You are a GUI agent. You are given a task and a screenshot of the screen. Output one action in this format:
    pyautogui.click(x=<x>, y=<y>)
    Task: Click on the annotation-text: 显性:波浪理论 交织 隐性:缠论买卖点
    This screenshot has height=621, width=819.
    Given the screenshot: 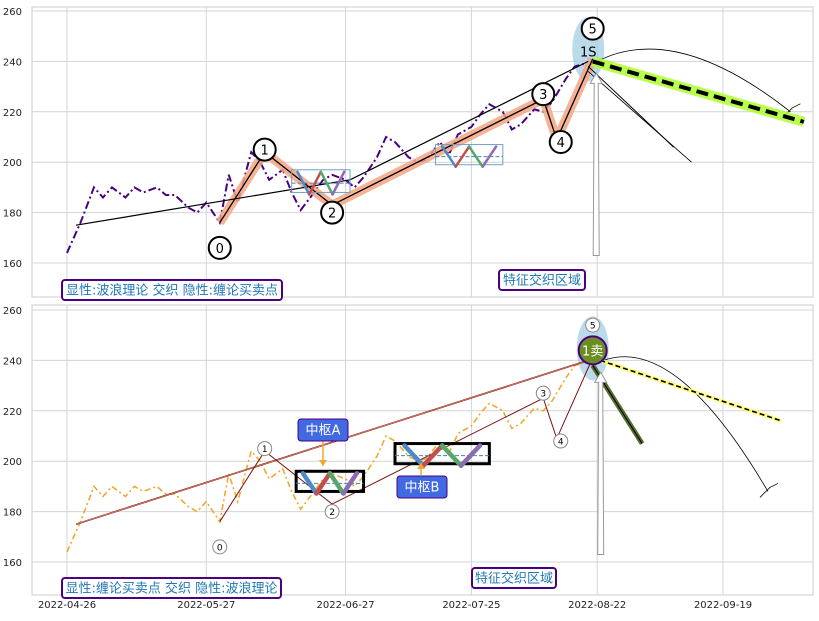 What is the action you would take?
    pyautogui.click(x=172, y=291)
    